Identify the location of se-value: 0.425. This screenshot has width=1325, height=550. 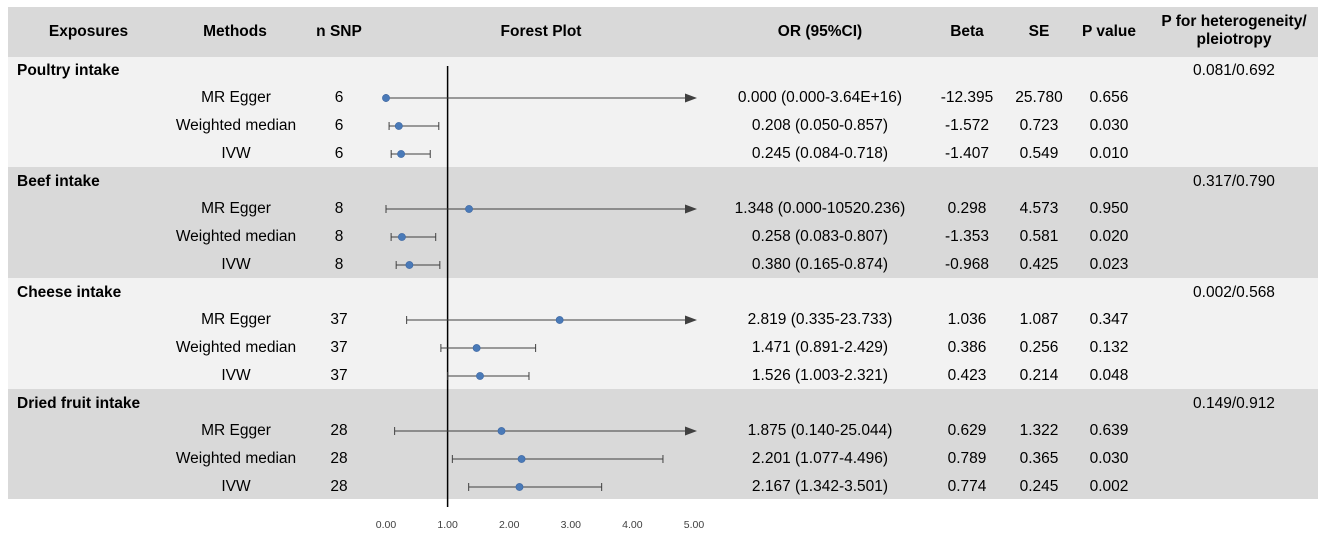
(1039, 264).